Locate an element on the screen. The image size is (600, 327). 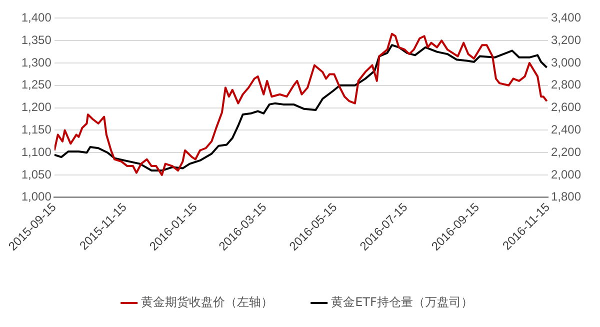
y-tick-label: 1,350 is located at coordinates (36, 39).